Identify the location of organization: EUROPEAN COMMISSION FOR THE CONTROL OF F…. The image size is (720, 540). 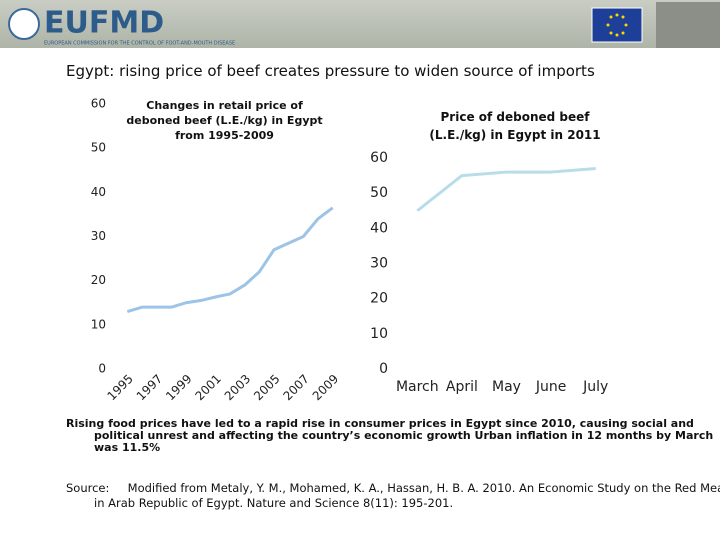
(139, 44).